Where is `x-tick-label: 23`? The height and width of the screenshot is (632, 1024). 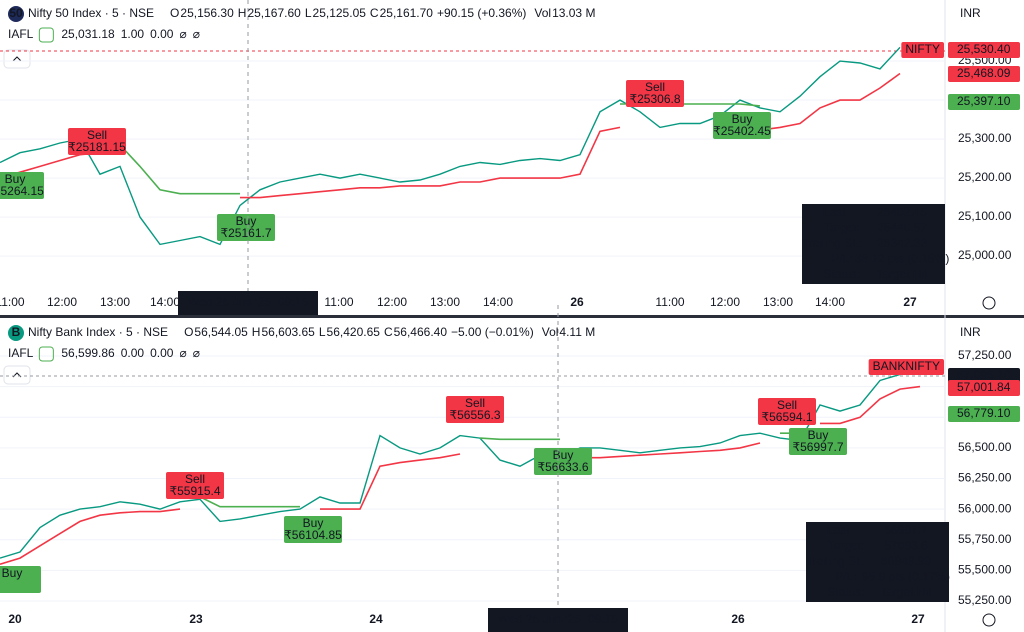 x-tick-label: 23 is located at coordinates (196, 619).